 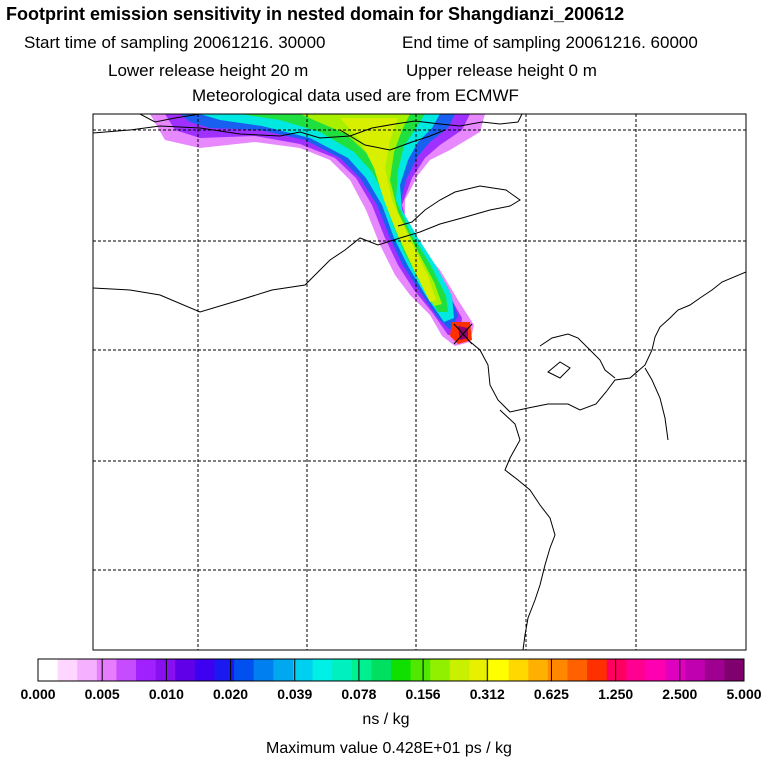 What do you see at coordinates (501, 70) in the screenshot?
I see `upper-release-label: Upper release height 0 m` at bounding box center [501, 70].